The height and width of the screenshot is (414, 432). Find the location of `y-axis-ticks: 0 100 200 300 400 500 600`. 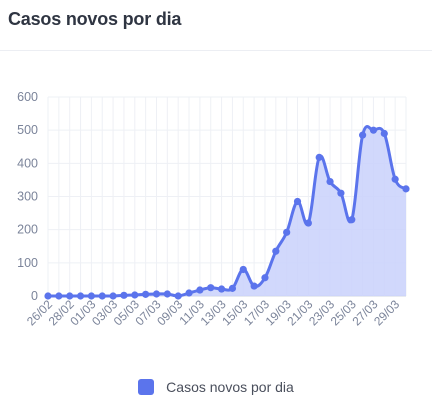

y-axis-ticks: 0 100 200 300 400 500 600 is located at coordinates (27, 196).